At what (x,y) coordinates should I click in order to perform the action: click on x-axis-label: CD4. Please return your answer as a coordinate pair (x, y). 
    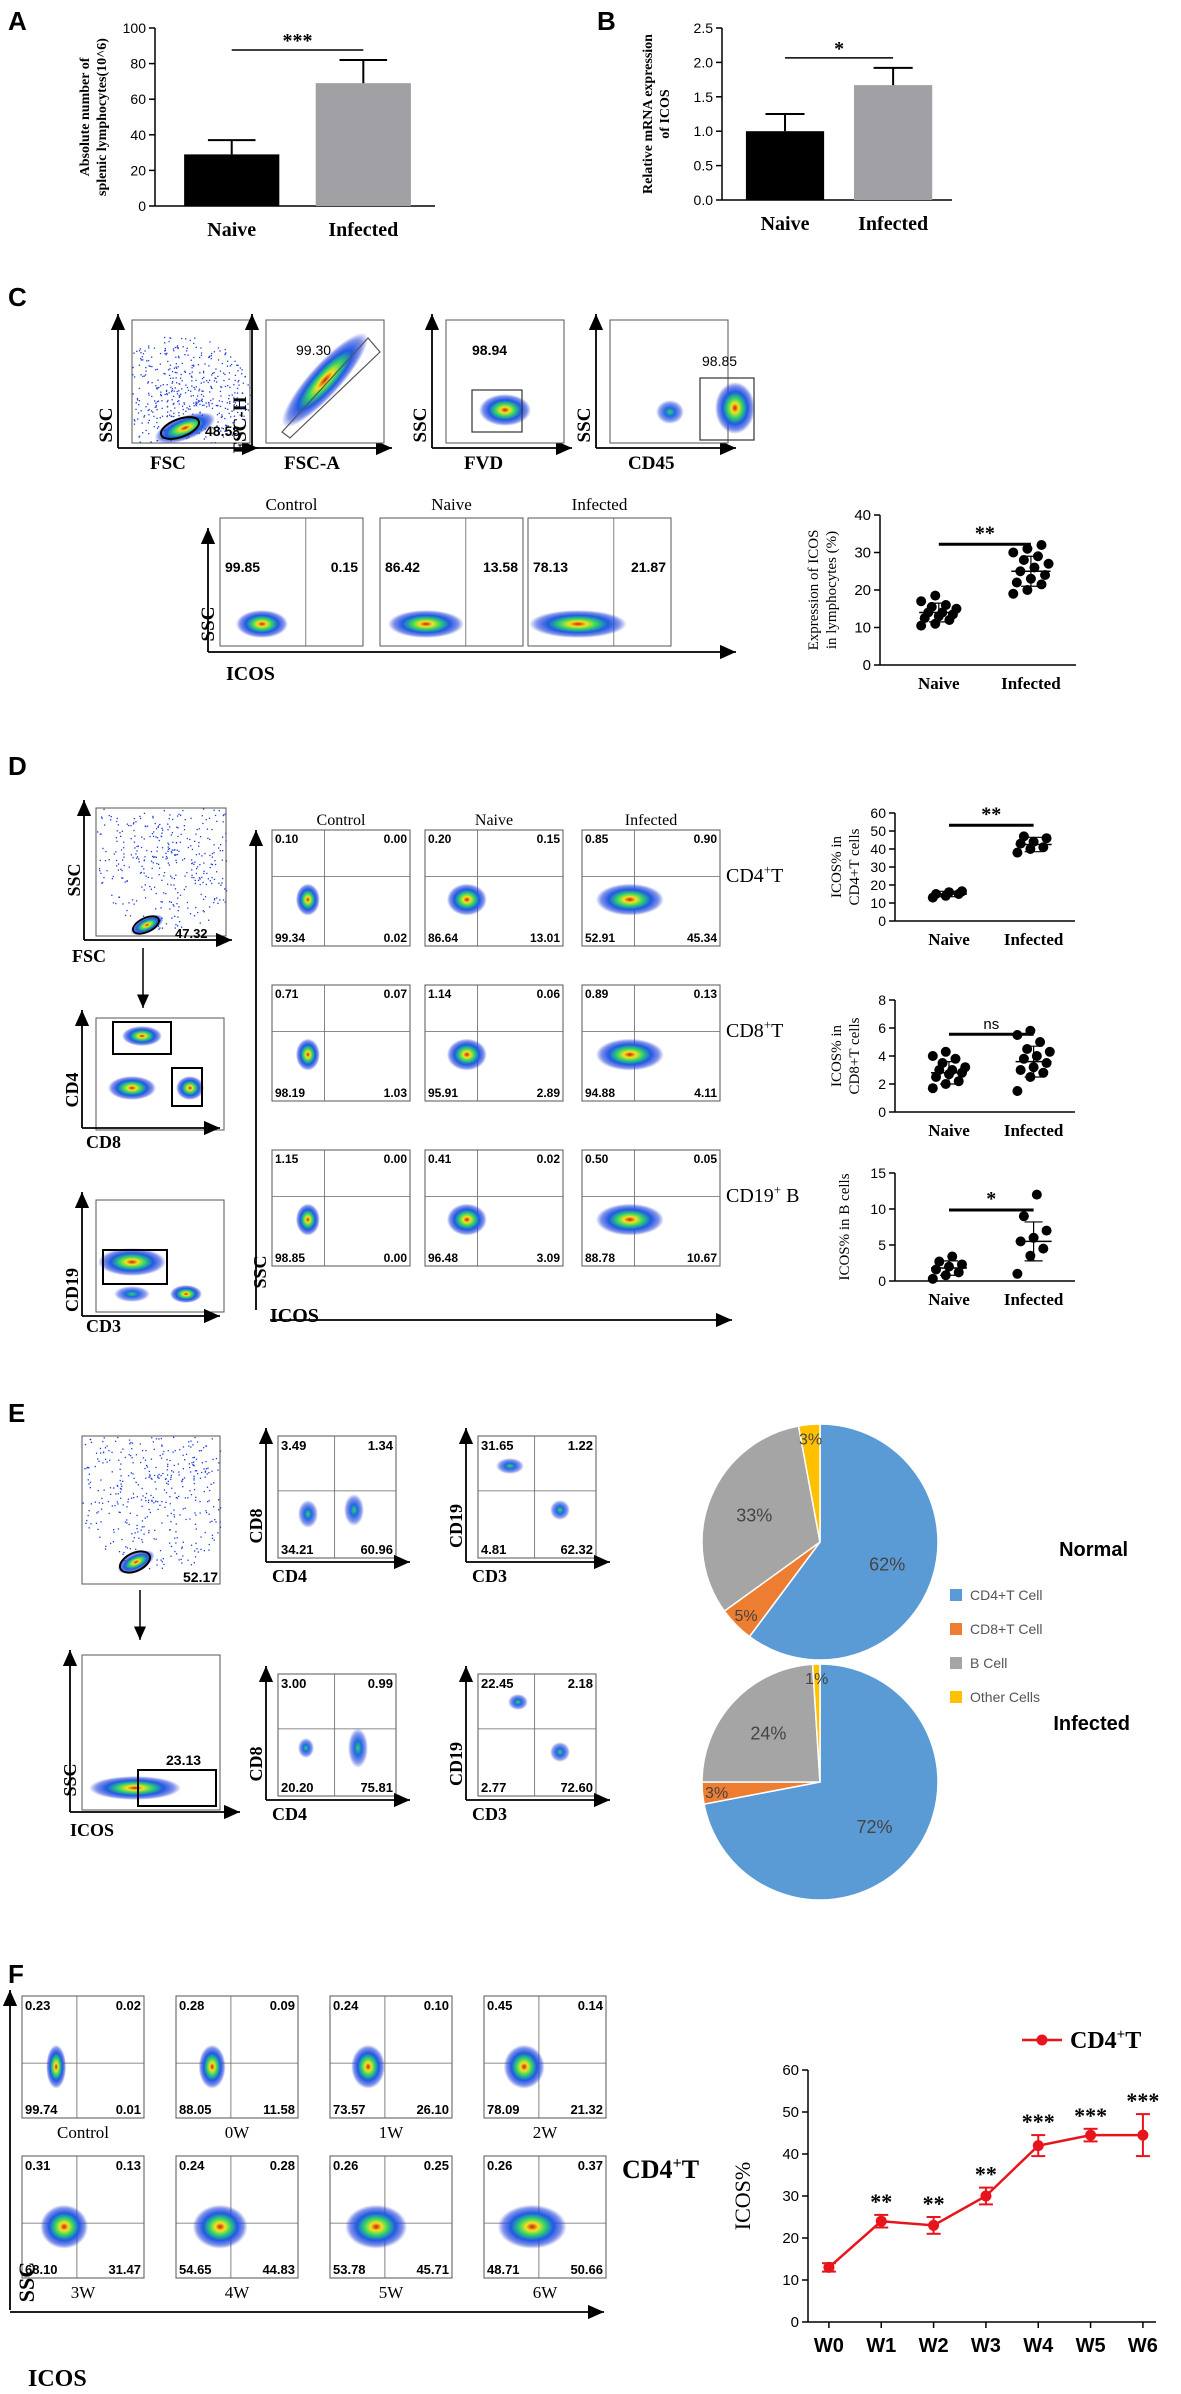
    Looking at the image, I should click on (289, 1576).